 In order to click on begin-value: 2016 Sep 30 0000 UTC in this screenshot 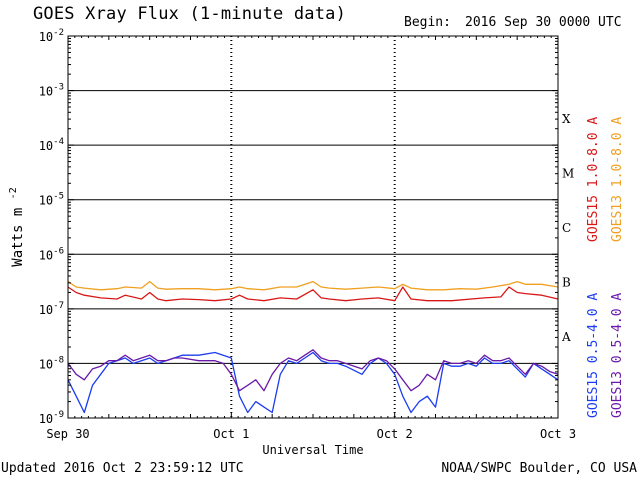, I will do `click(543, 22)`.